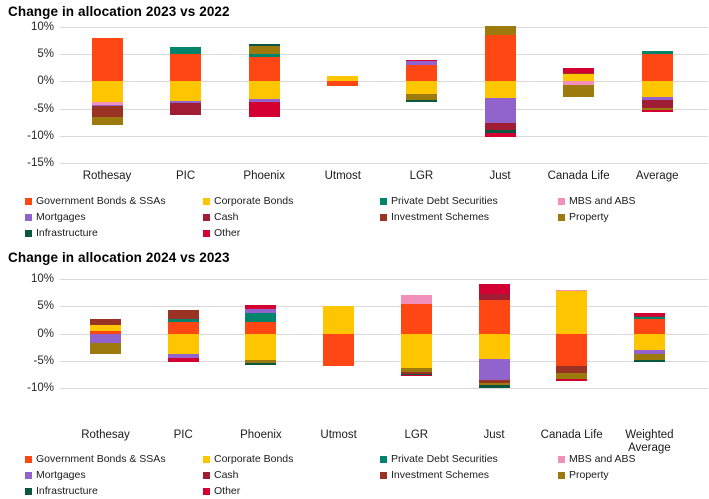  Describe the element at coordinates (40, 163) in the screenshot. I see `y-axis-tick-label: -15%` at that location.